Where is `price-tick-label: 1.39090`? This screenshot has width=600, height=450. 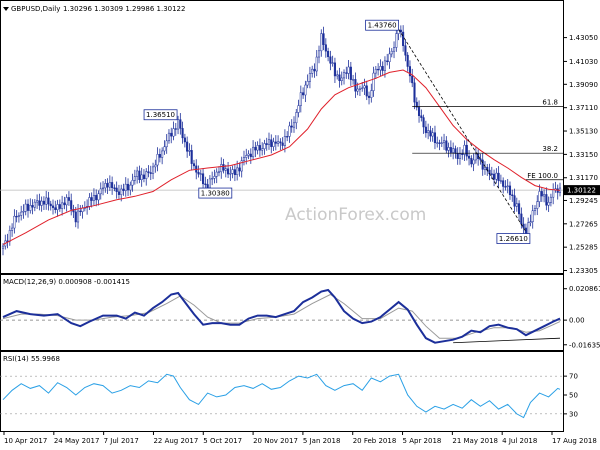 price-tick-label: 1.39090 is located at coordinates (583, 85).